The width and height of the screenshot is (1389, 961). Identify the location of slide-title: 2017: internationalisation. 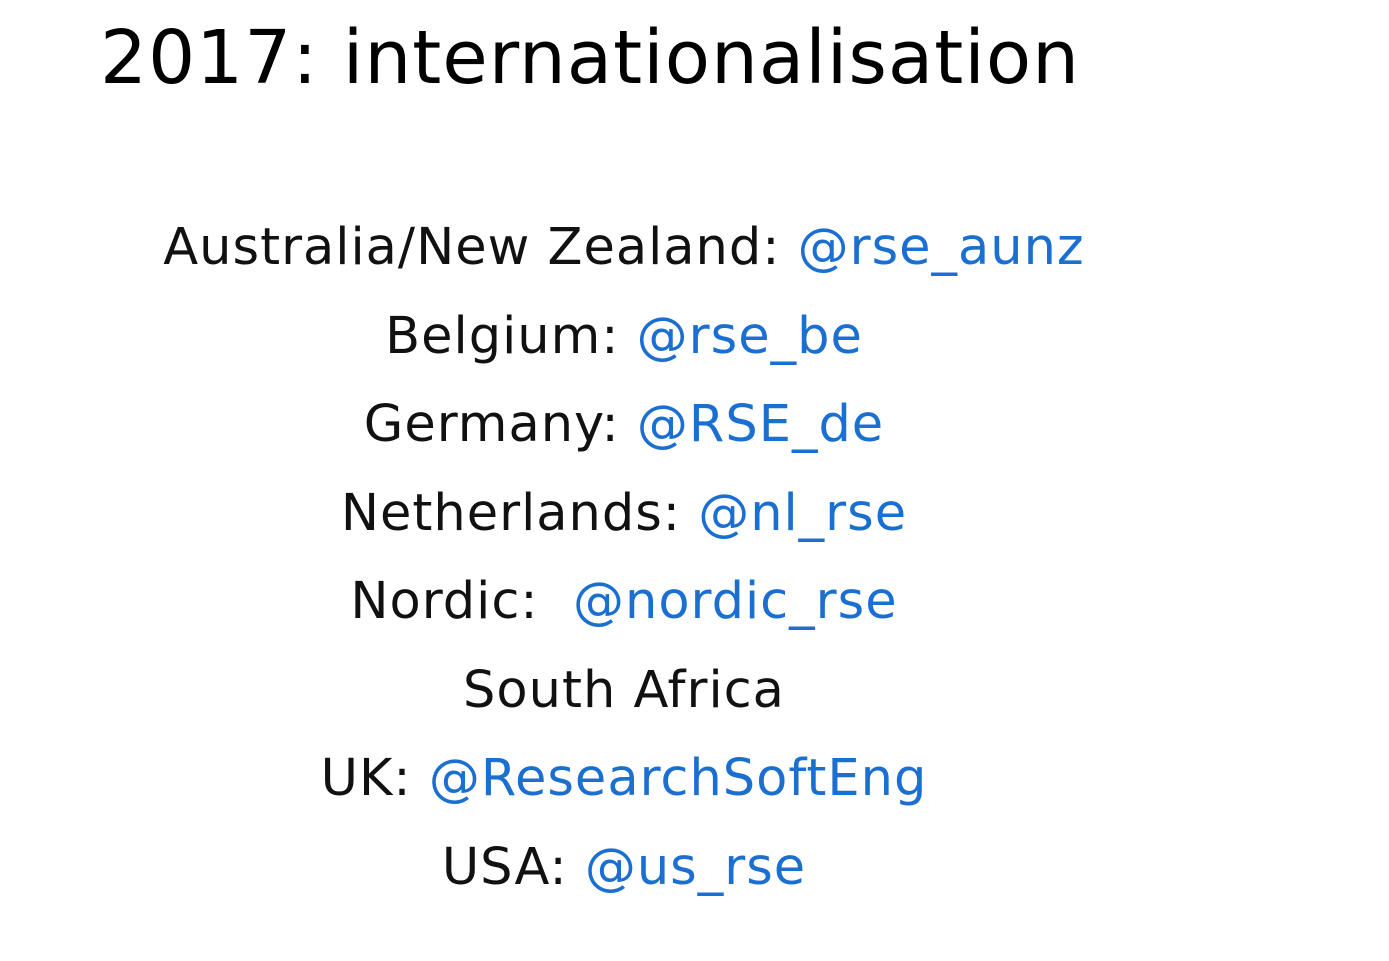
(590, 58).